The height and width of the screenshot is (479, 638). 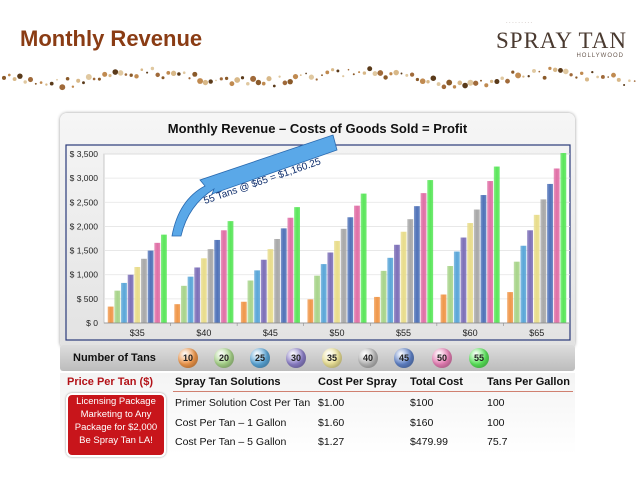 I want to click on table-cell: $1.27, so click(x=331, y=442).